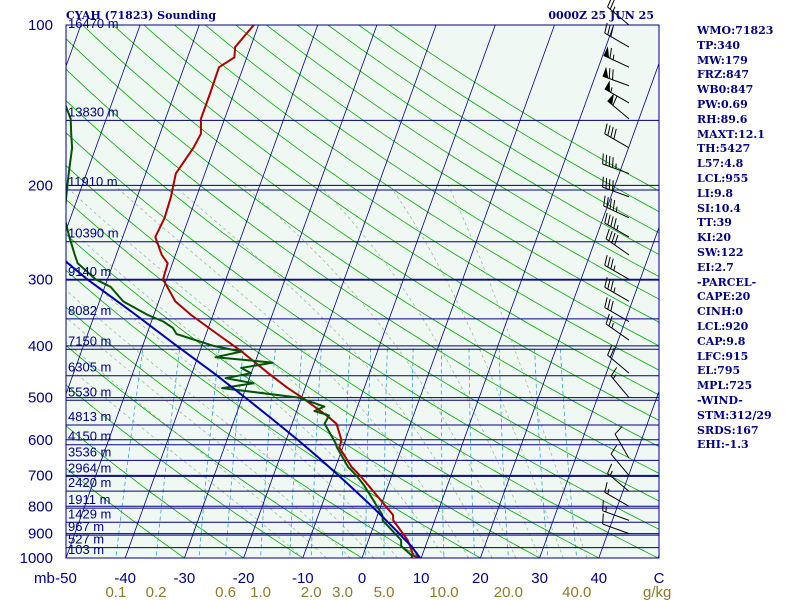 The width and height of the screenshot is (800, 600). I want to click on temperature-tick-label: 0, so click(362, 578).